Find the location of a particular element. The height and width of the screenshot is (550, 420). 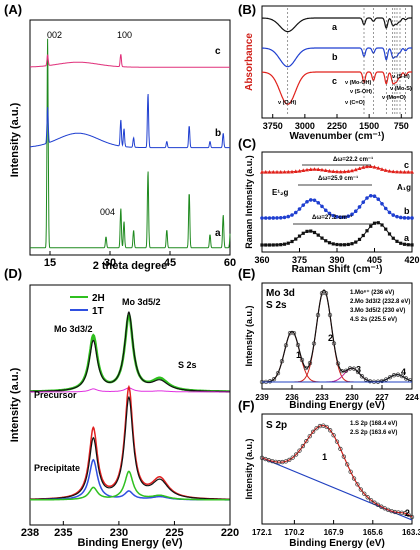

y-axis-label: Raman Intensity (a.u.) is located at coordinates (249, 202).